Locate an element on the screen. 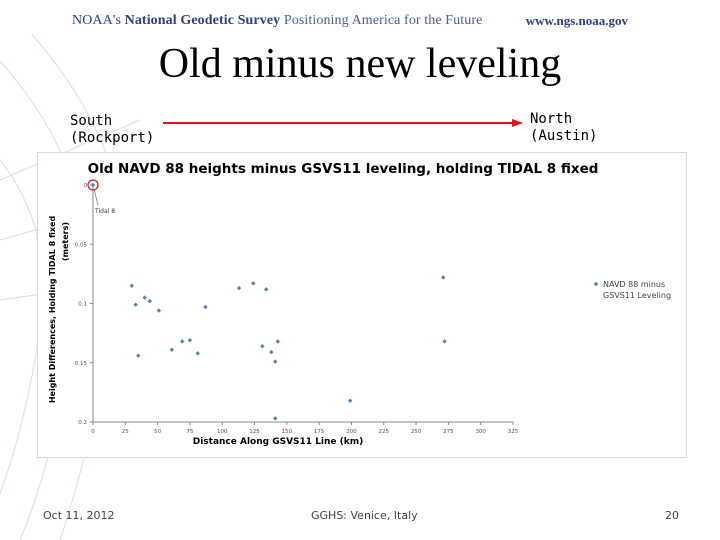  legend-label: NAVD 88 minus GSVS11 Leveling is located at coordinates (637, 290).